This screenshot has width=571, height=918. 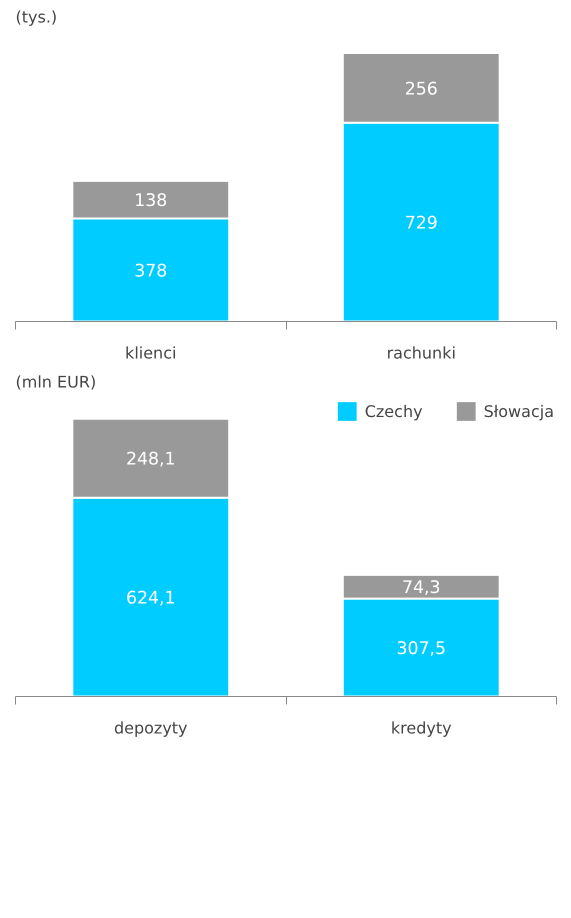 What do you see at coordinates (37, 17) in the screenshot?
I see `chart-title: (tys.)` at bounding box center [37, 17].